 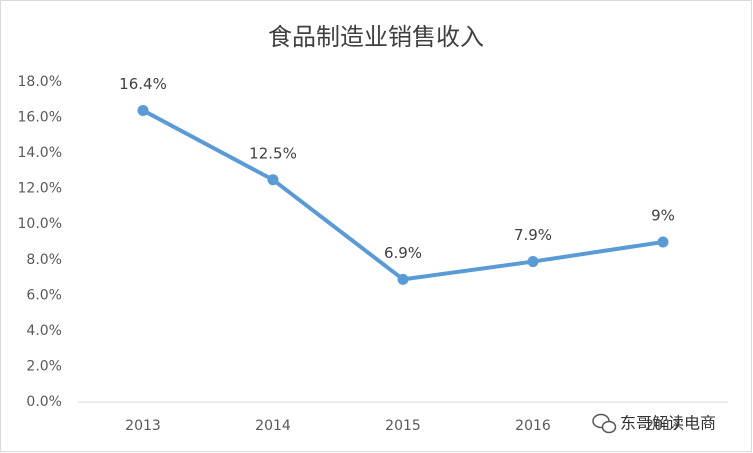 What do you see at coordinates (40, 118) in the screenshot?
I see `y-tick-label: 16.0%` at bounding box center [40, 118].